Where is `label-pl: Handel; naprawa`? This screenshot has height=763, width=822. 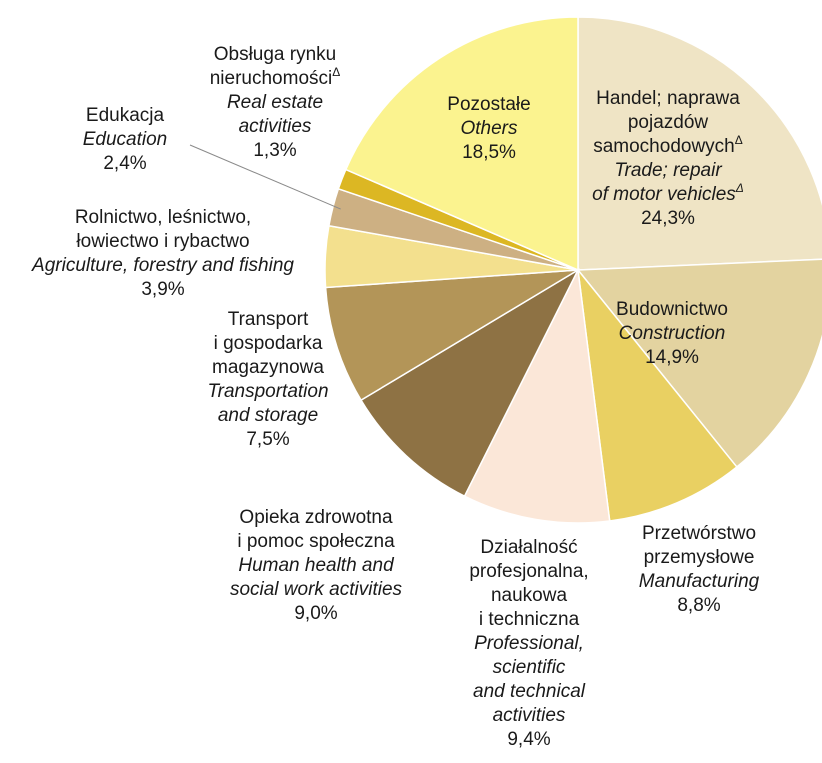
label-pl: Handel; naprawa is located at coordinates (668, 98).